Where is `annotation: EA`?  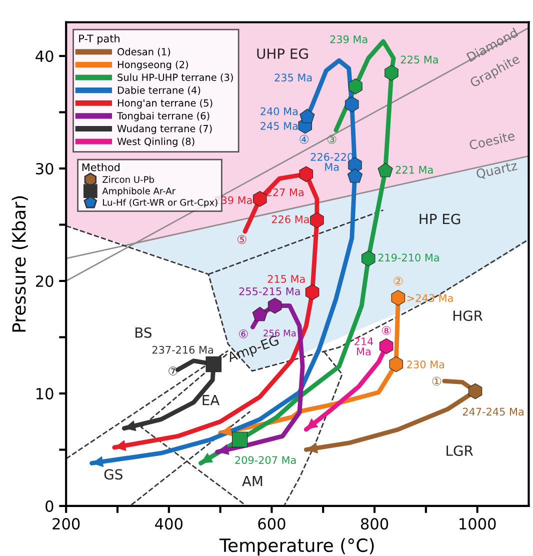 annotation: EA is located at coordinates (211, 400).